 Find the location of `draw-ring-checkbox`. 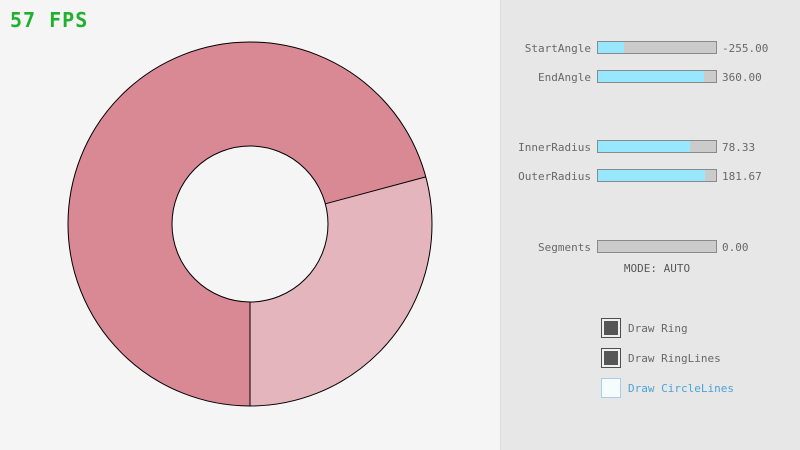

draw-ring-checkbox is located at coordinates (611, 328).